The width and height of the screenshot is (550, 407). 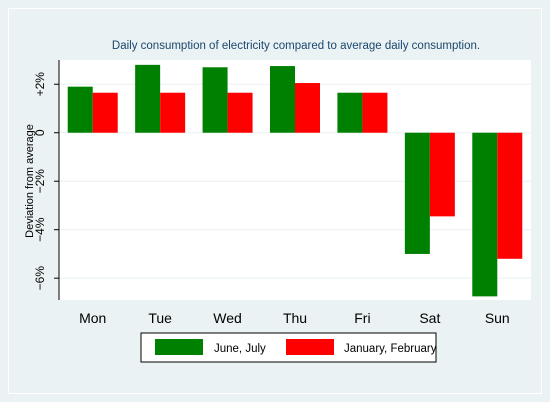 What do you see at coordinates (240, 349) in the screenshot?
I see `legend-label-series-1: June, July` at bounding box center [240, 349].